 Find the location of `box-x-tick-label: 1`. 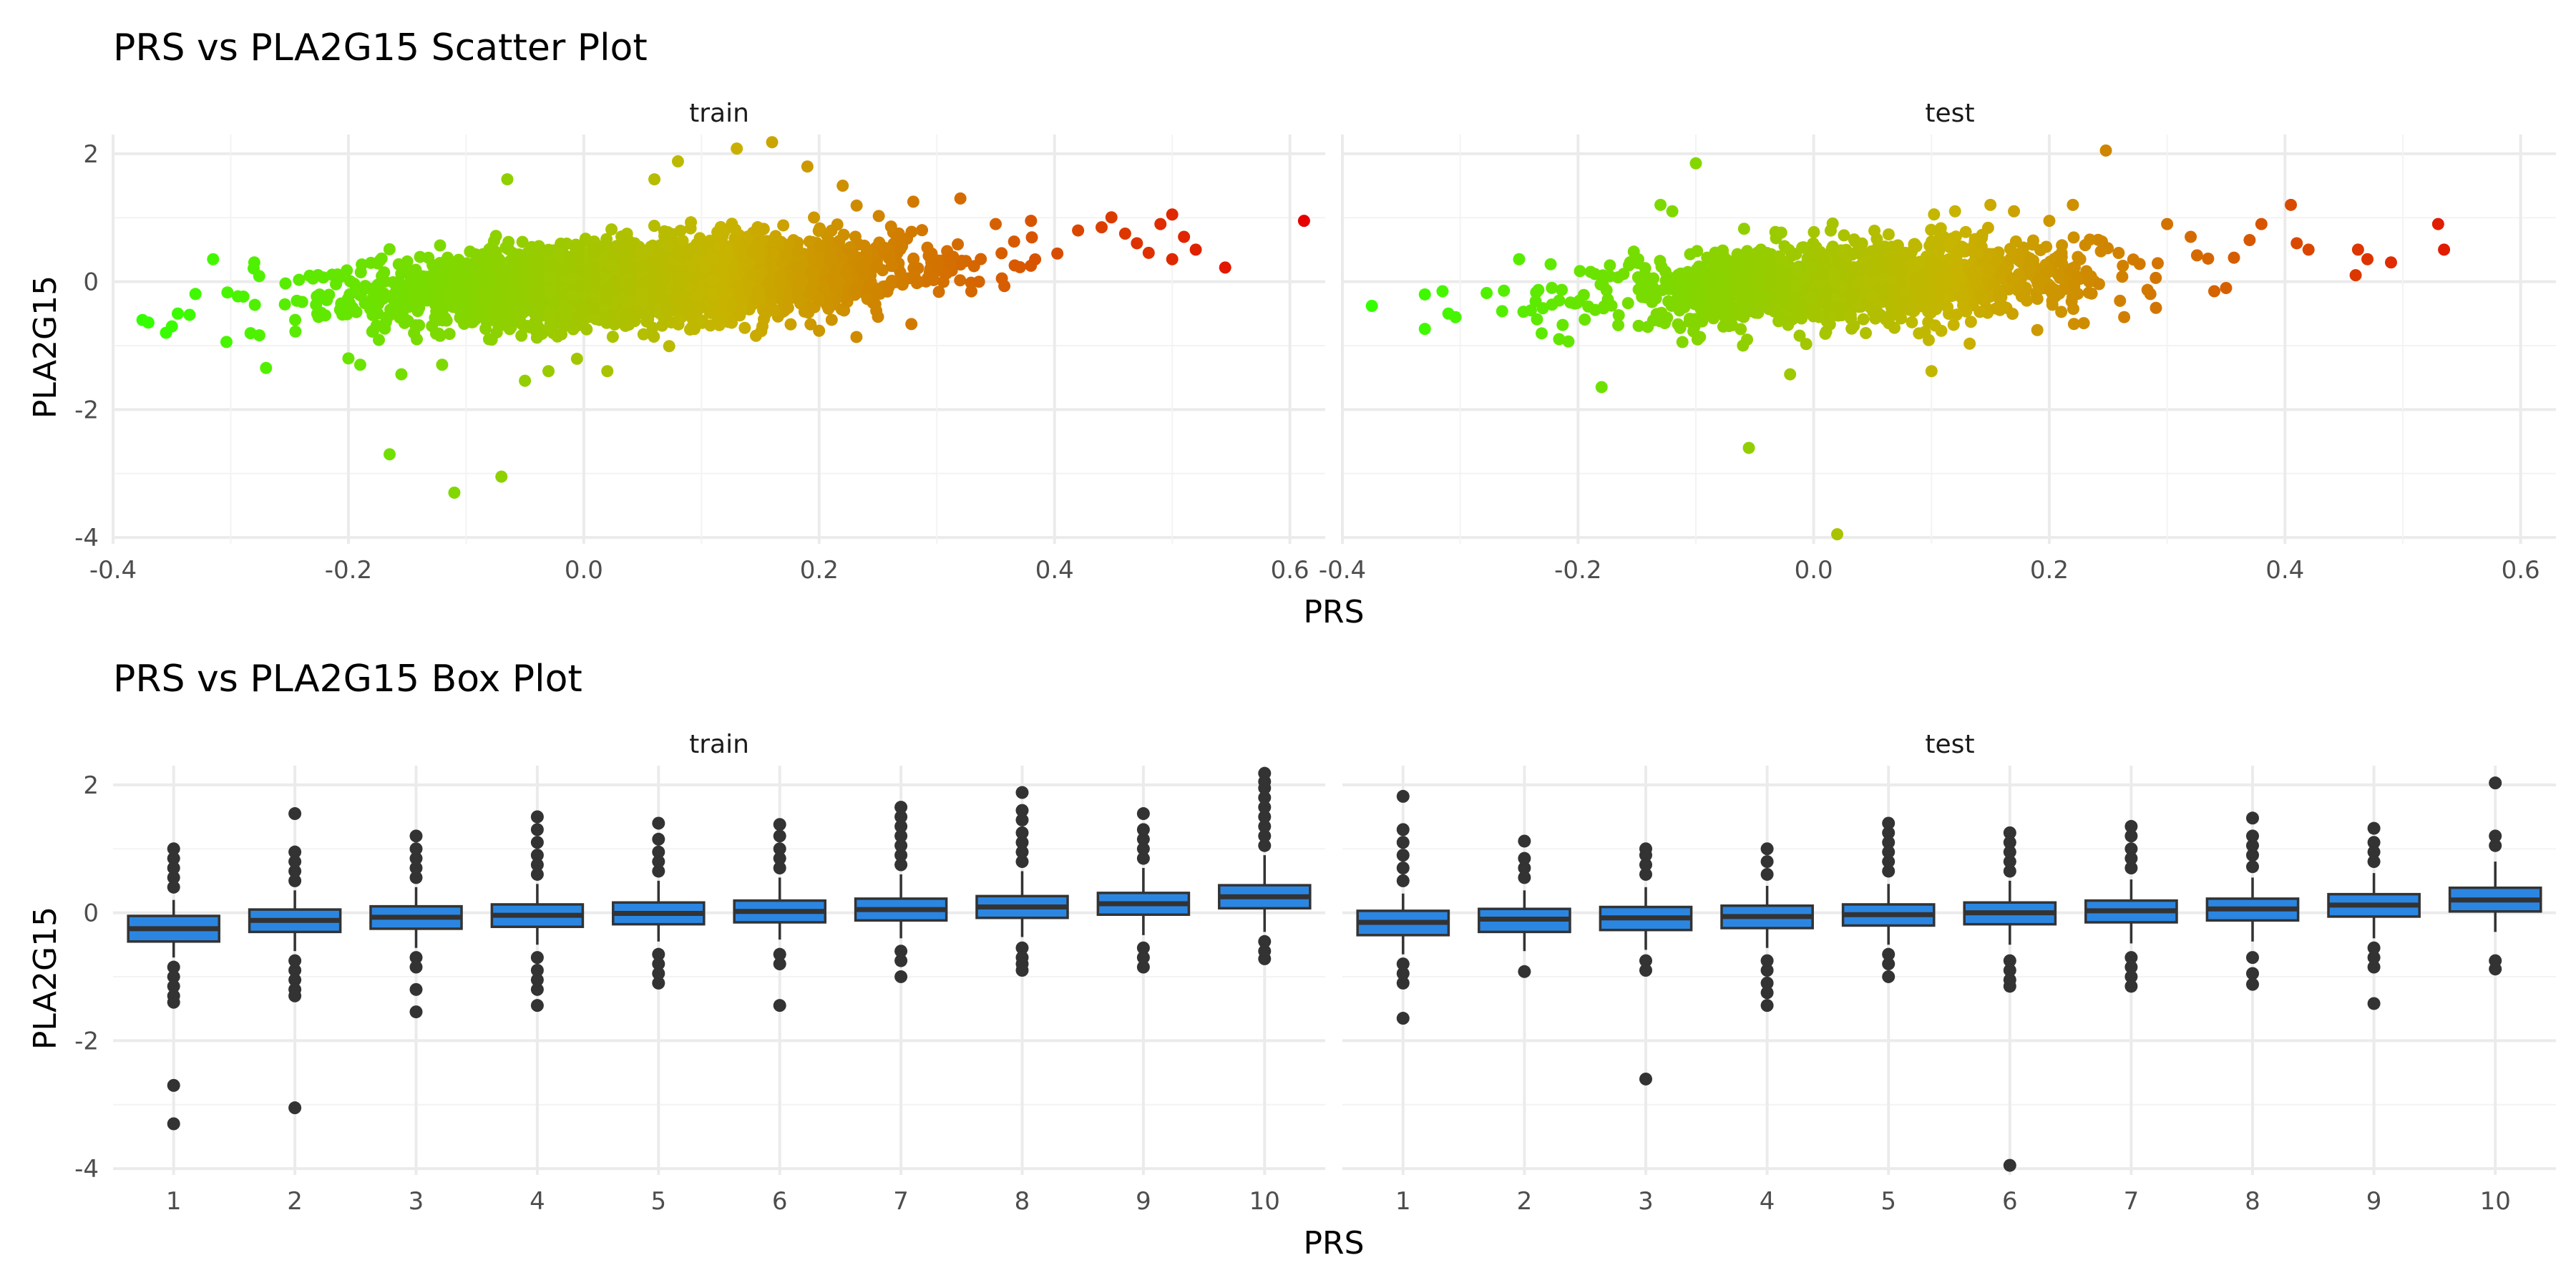

box-x-tick-label: 1 is located at coordinates (1403, 1201).